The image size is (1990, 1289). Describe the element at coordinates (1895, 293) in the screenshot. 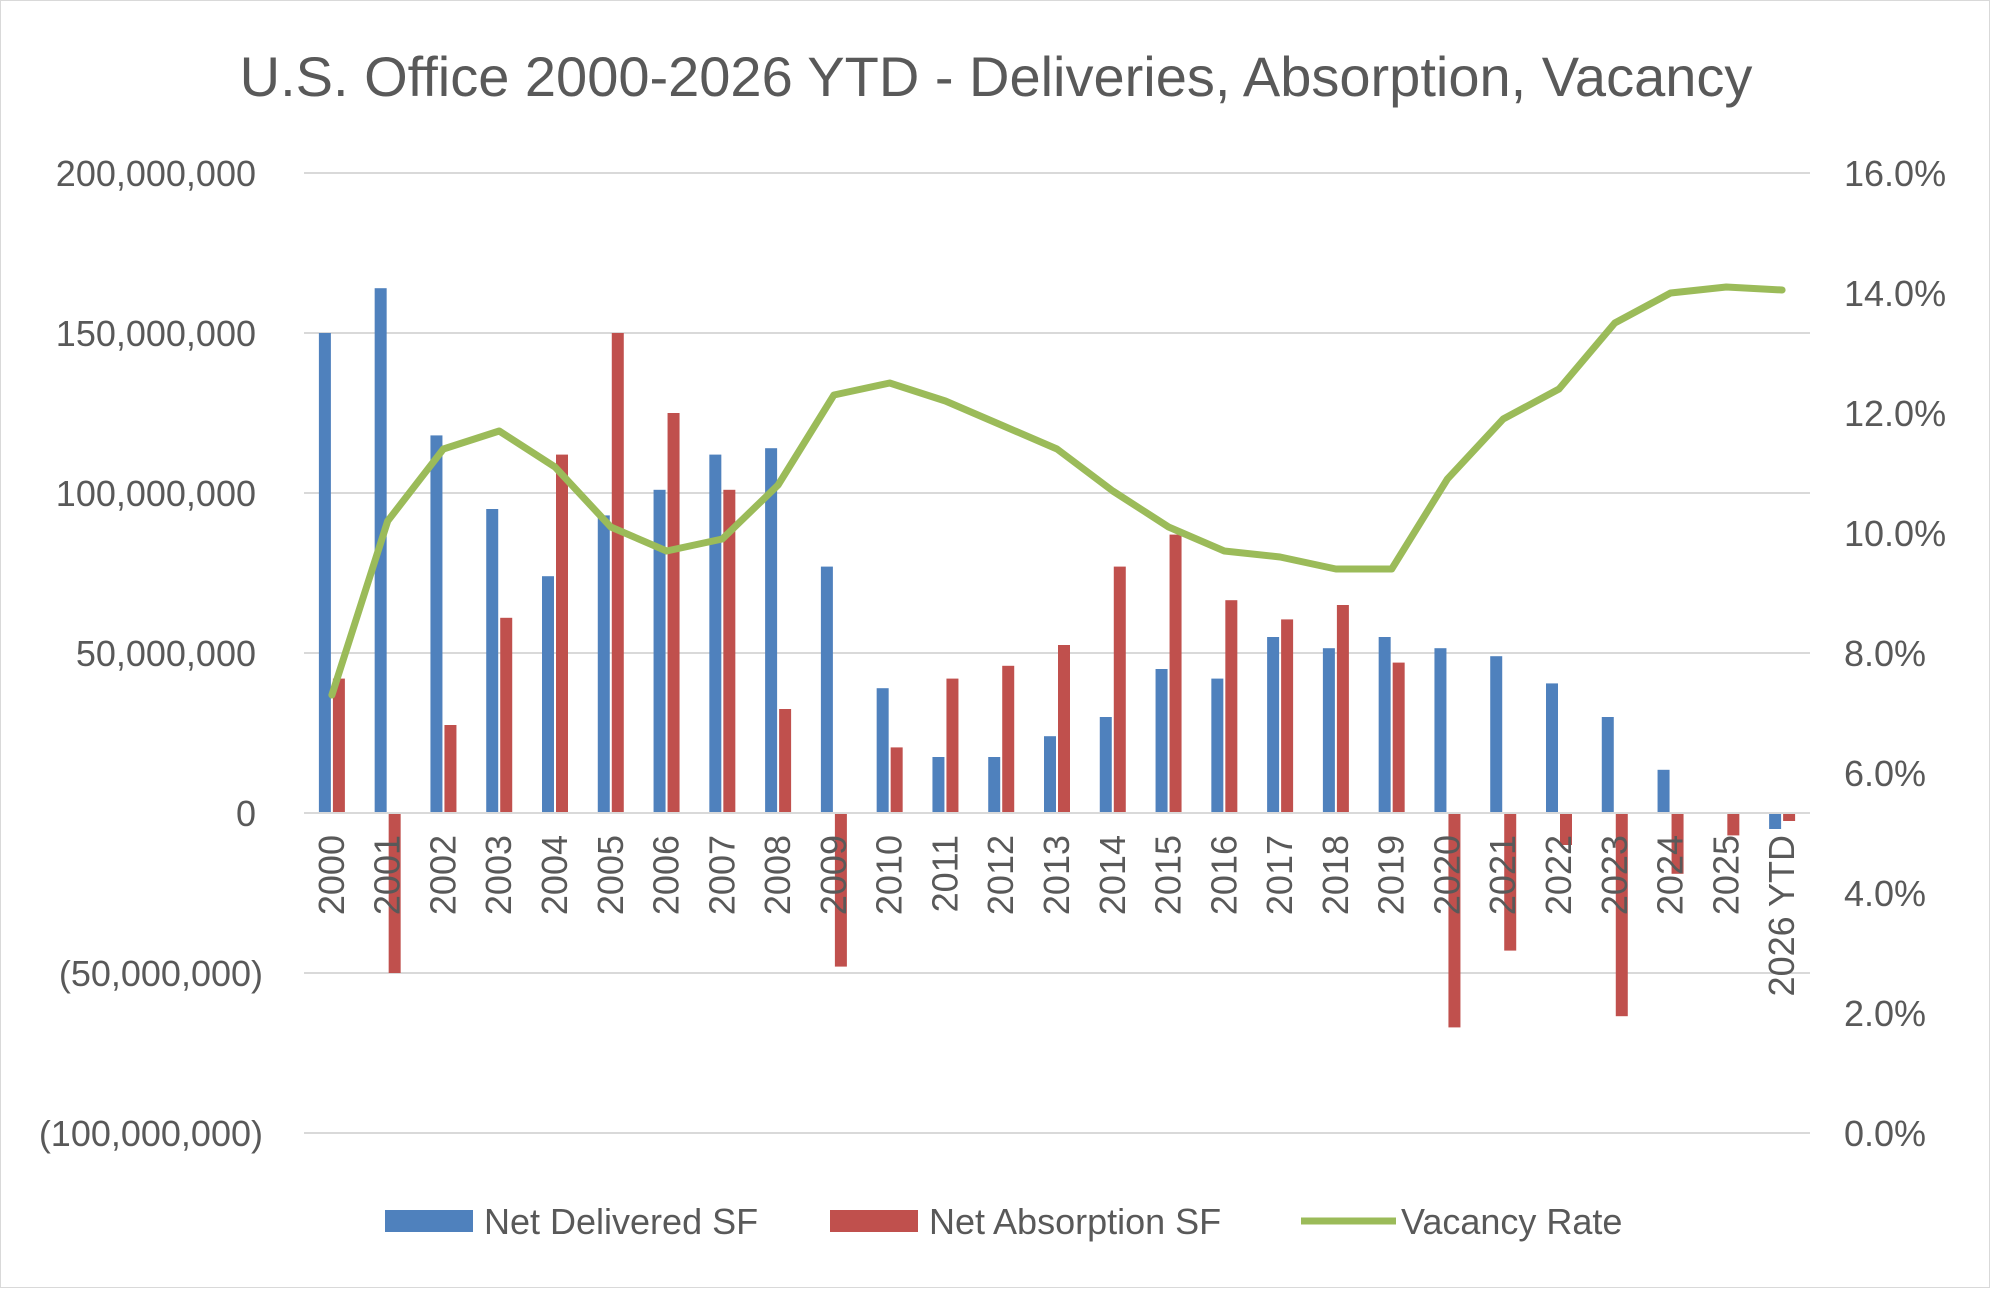

I see `right-tick-label: 14.0%` at that location.